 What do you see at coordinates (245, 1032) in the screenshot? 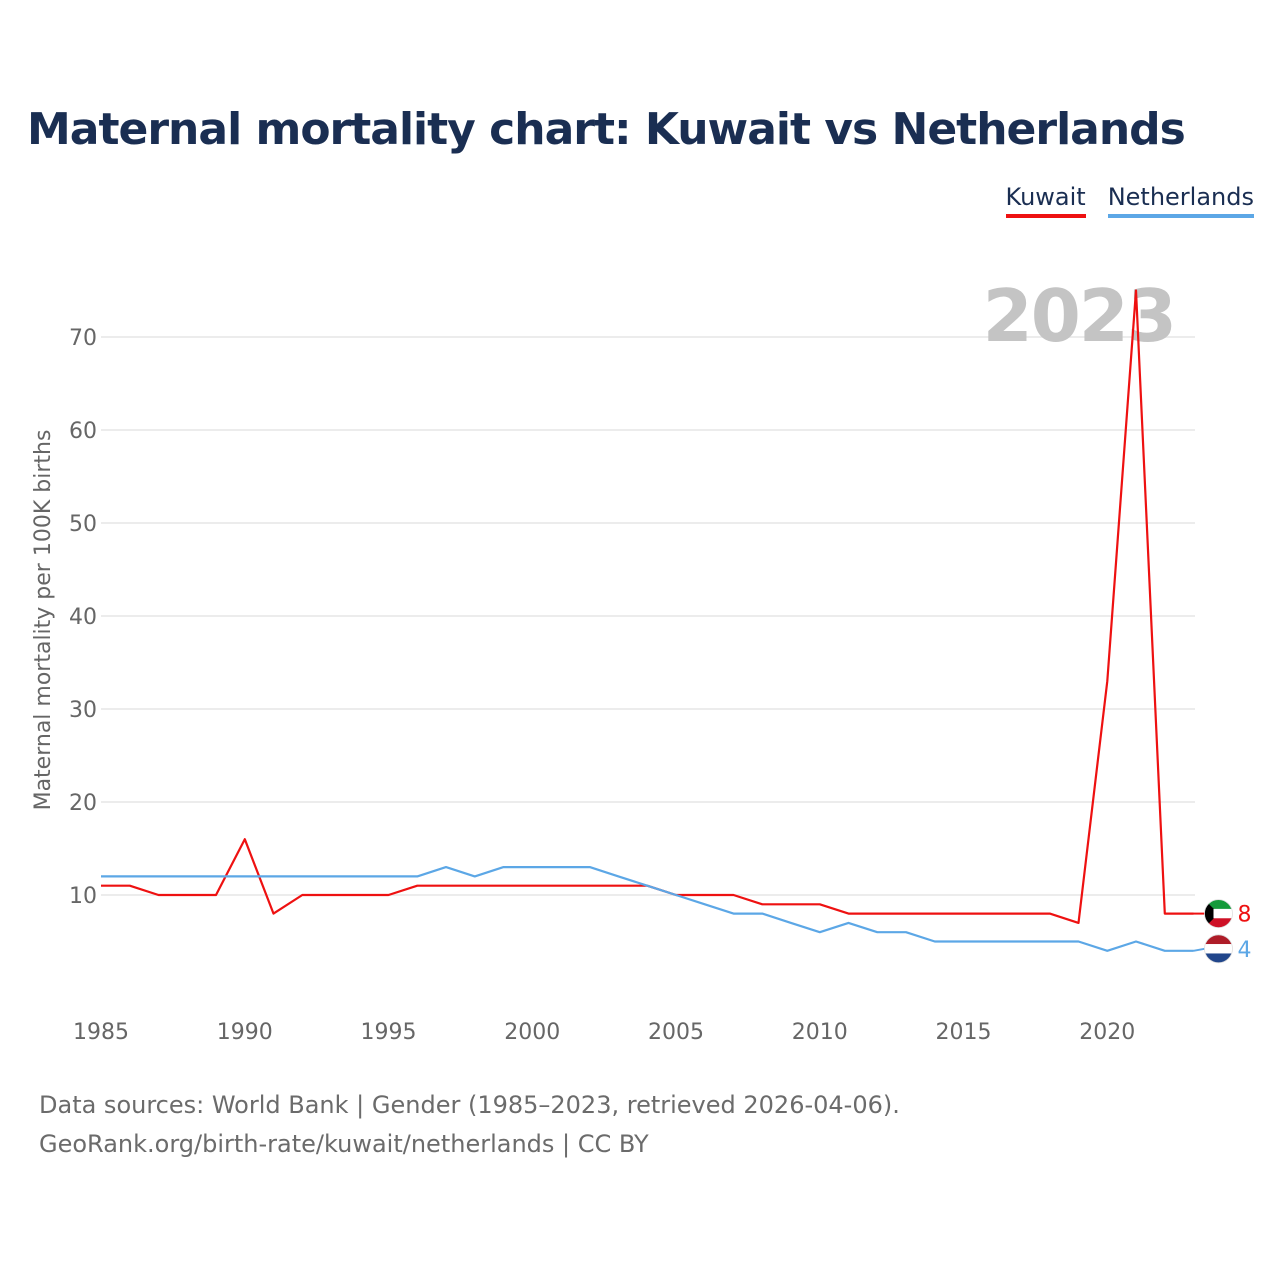
I see `x-tick-label: 1990` at bounding box center [245, 1032].